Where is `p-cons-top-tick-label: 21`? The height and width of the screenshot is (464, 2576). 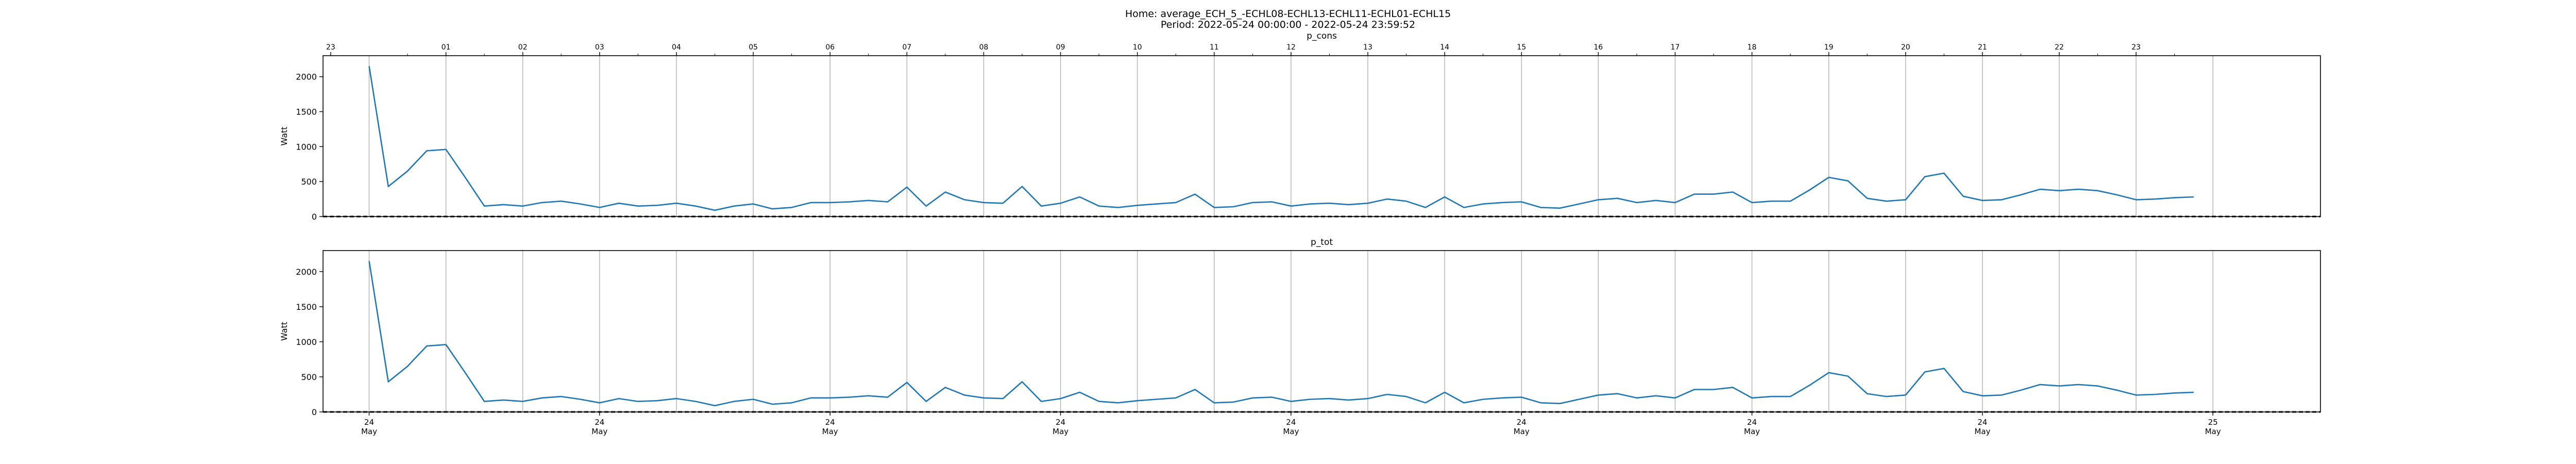 p-cons-top-tick-label: 21 is located at coordinates (1982, 47).